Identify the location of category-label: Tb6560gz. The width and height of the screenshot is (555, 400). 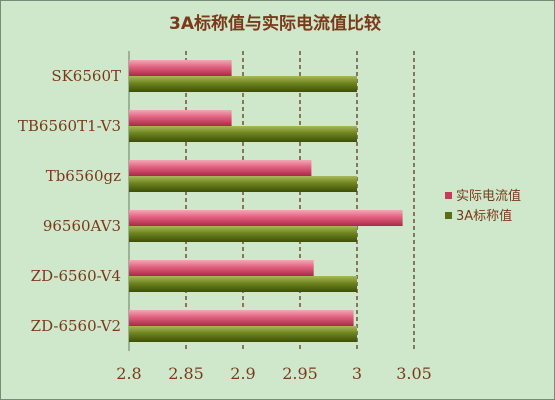
(83, 176).